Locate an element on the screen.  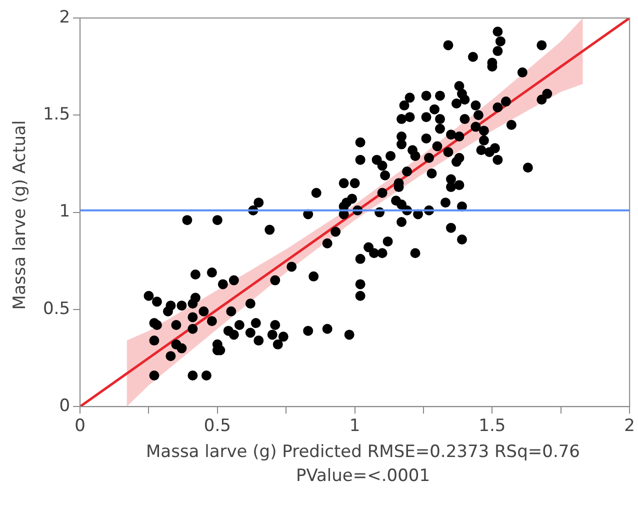
x-tick-label: 1.5 is located at coordinates (492, 426).